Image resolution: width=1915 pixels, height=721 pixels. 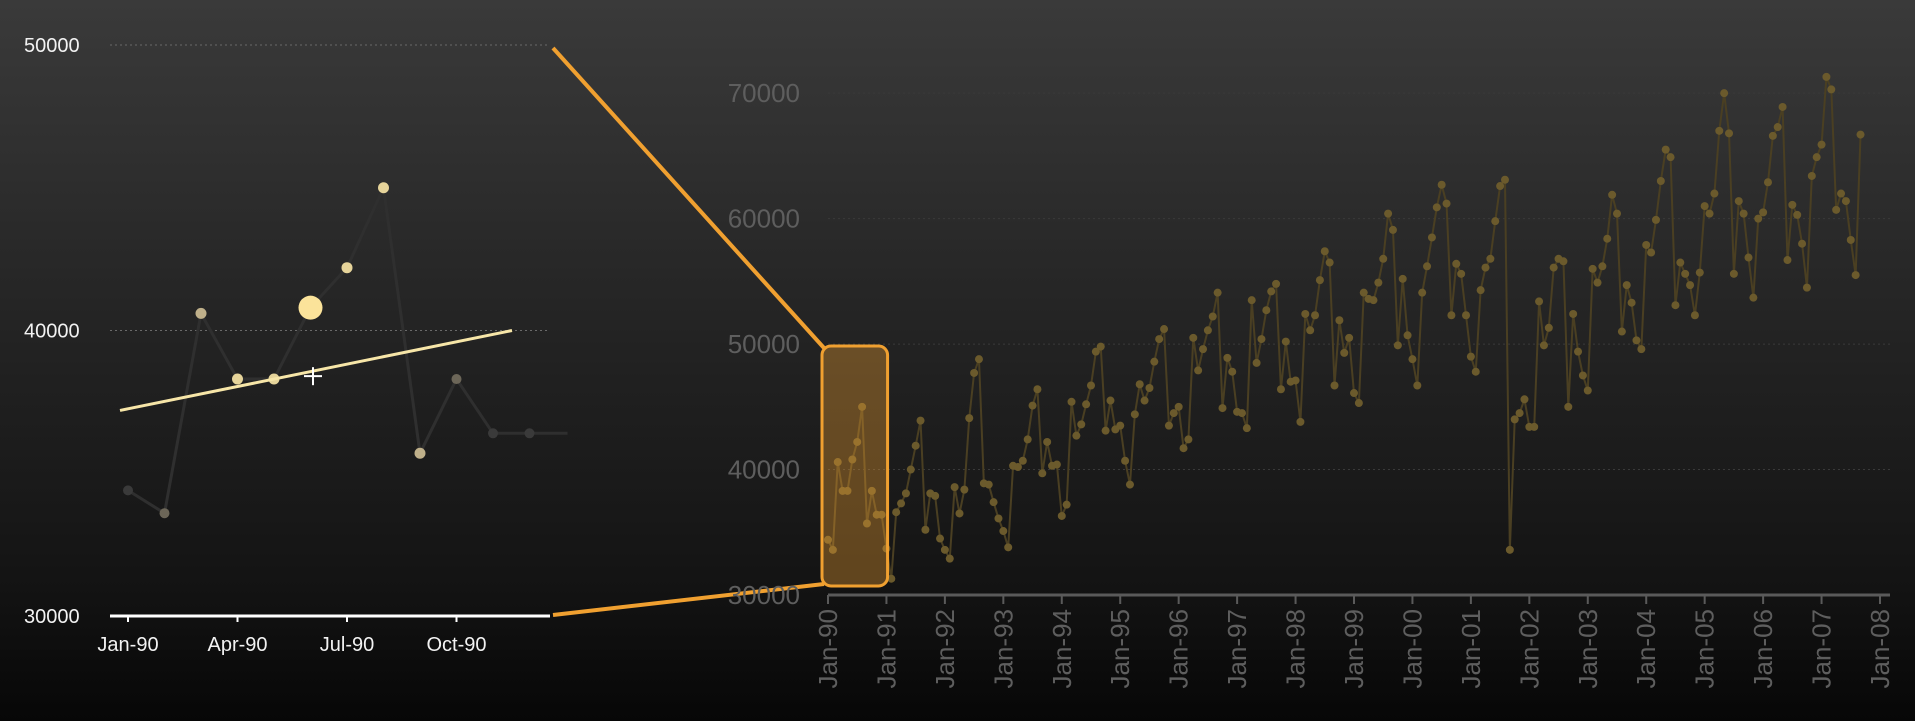 What do you see at coordinates (1646, 649) in the screenshot?
I see `overview-x-tick-label: Jan-04` at bounding box center [1646, 649].